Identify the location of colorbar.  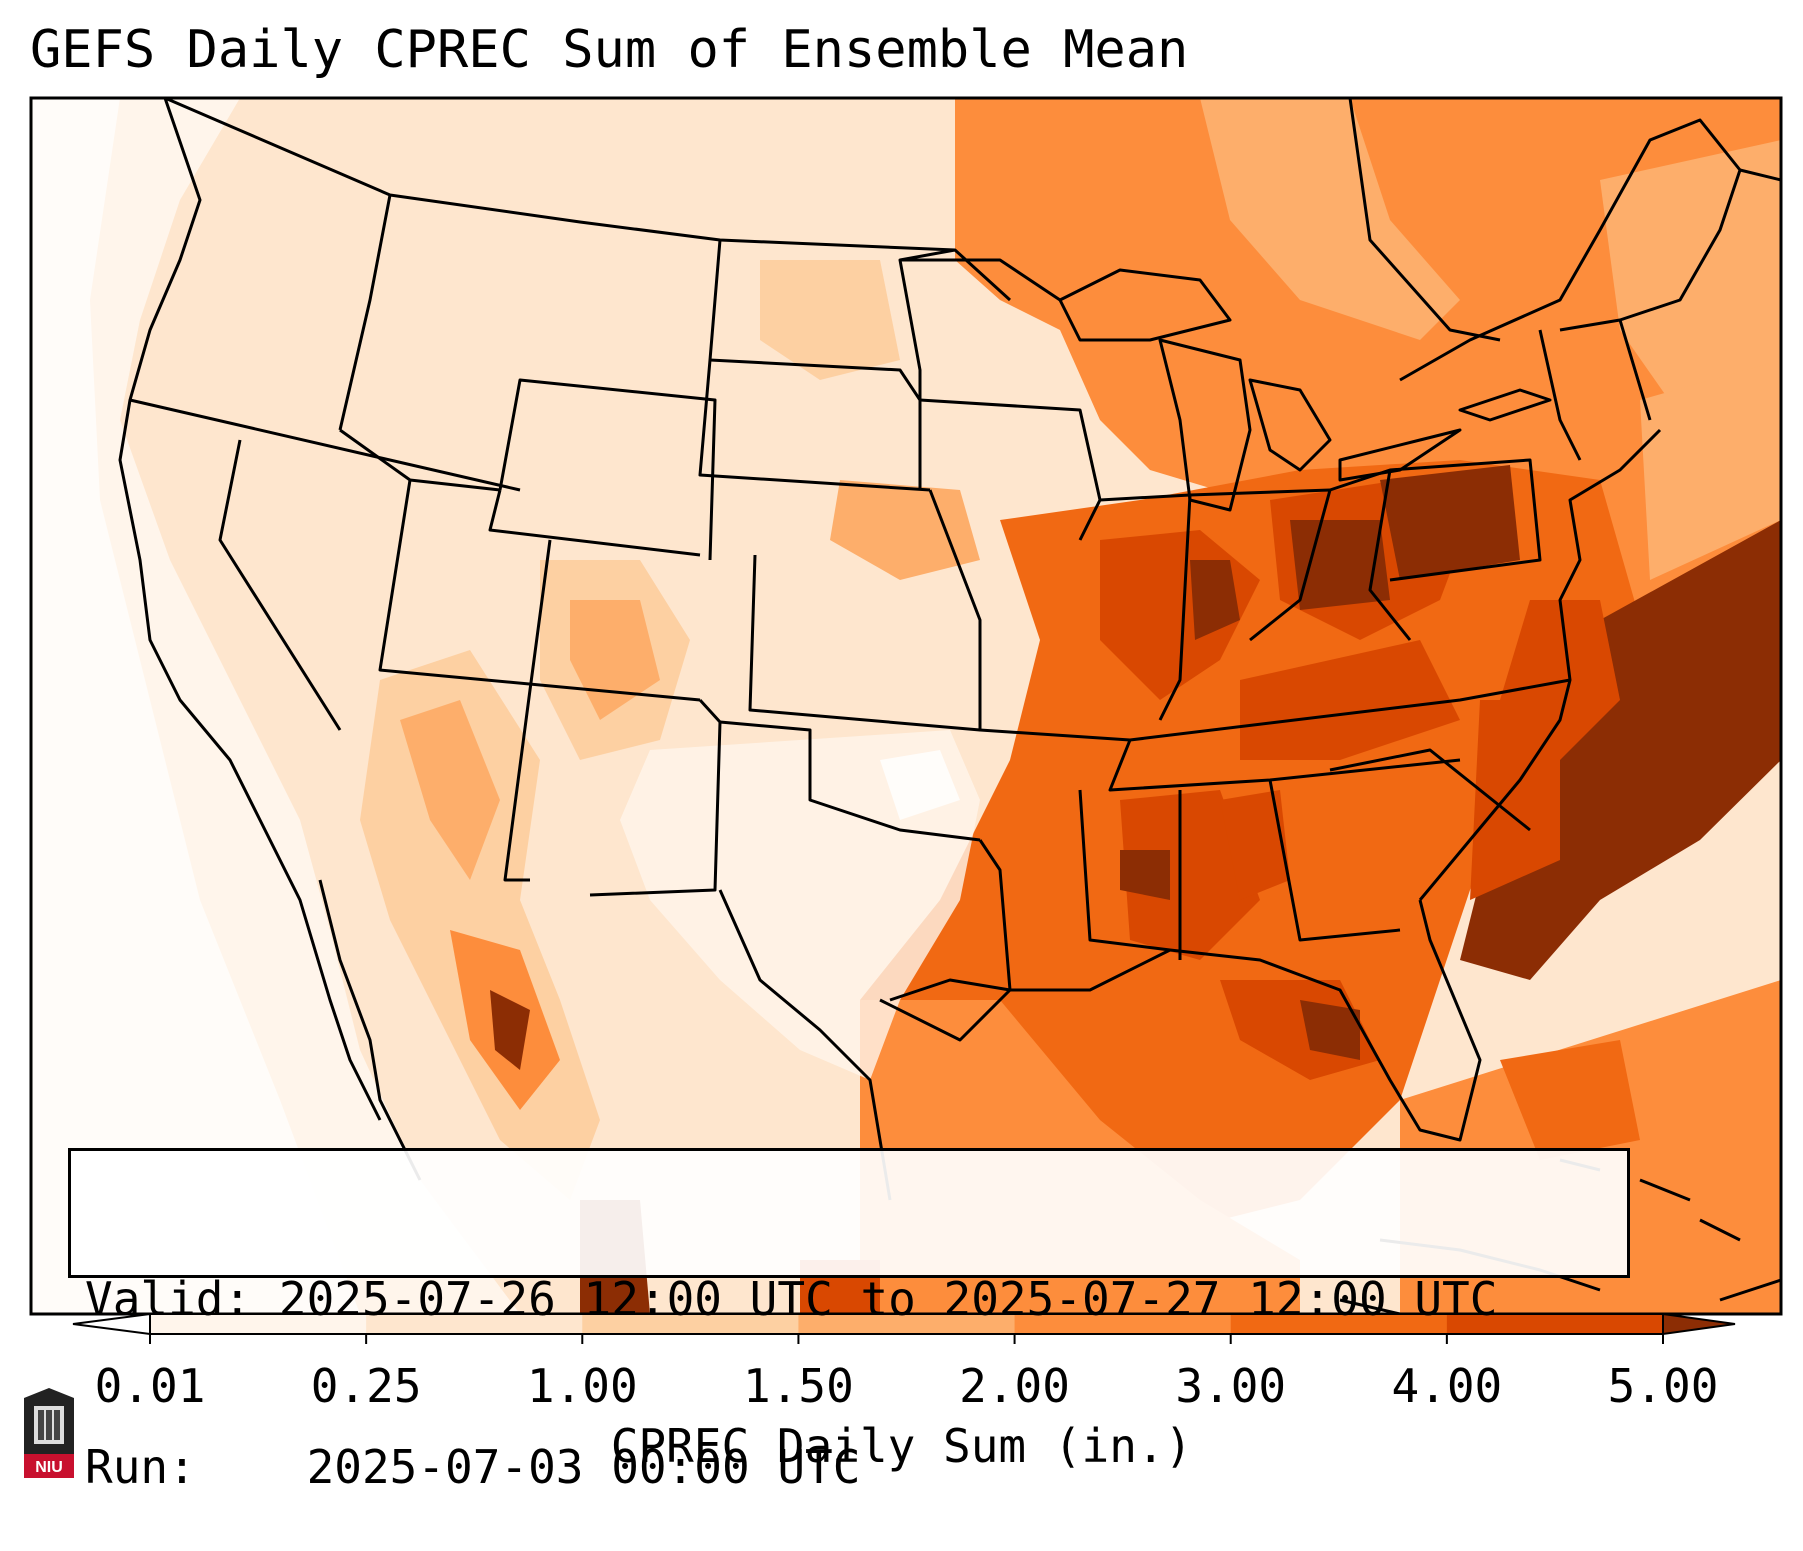
(904, 1328).